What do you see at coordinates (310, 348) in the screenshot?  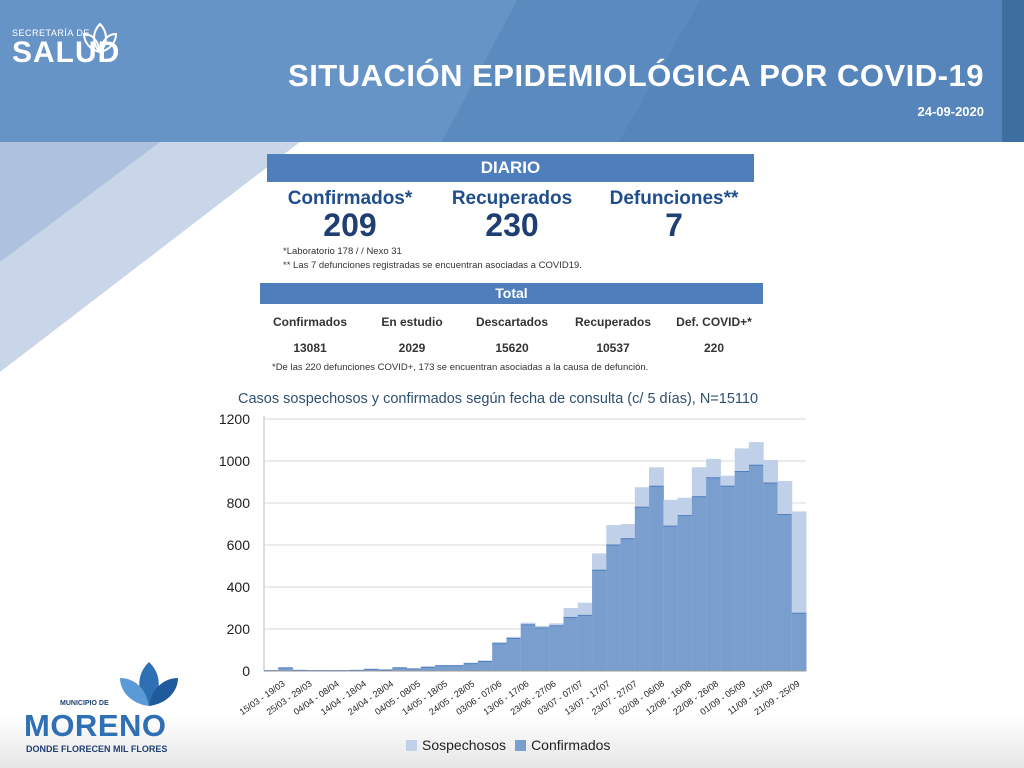 I see `total-value: 13081` at bounding box center [310, 348].